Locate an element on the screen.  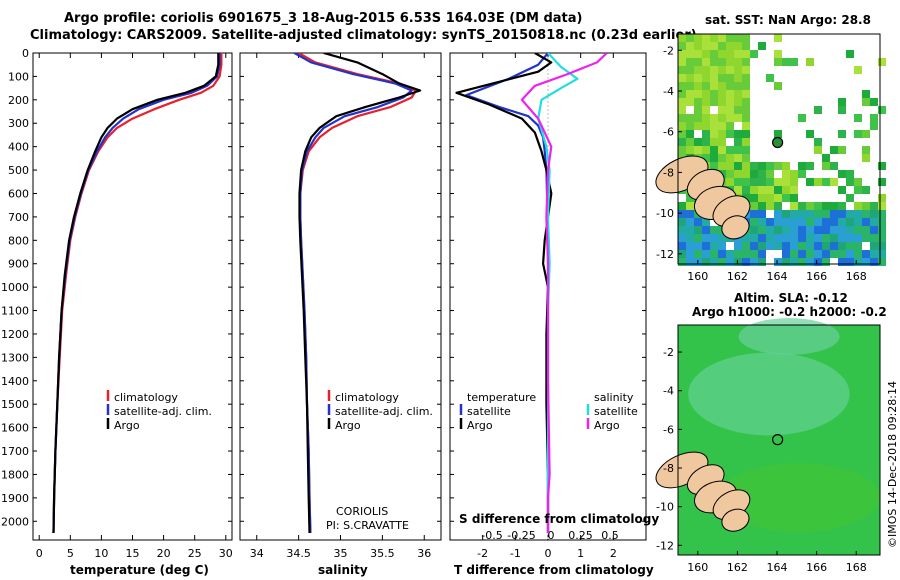
map-y-tick-label: -12 is located at coordinates (665, 254).